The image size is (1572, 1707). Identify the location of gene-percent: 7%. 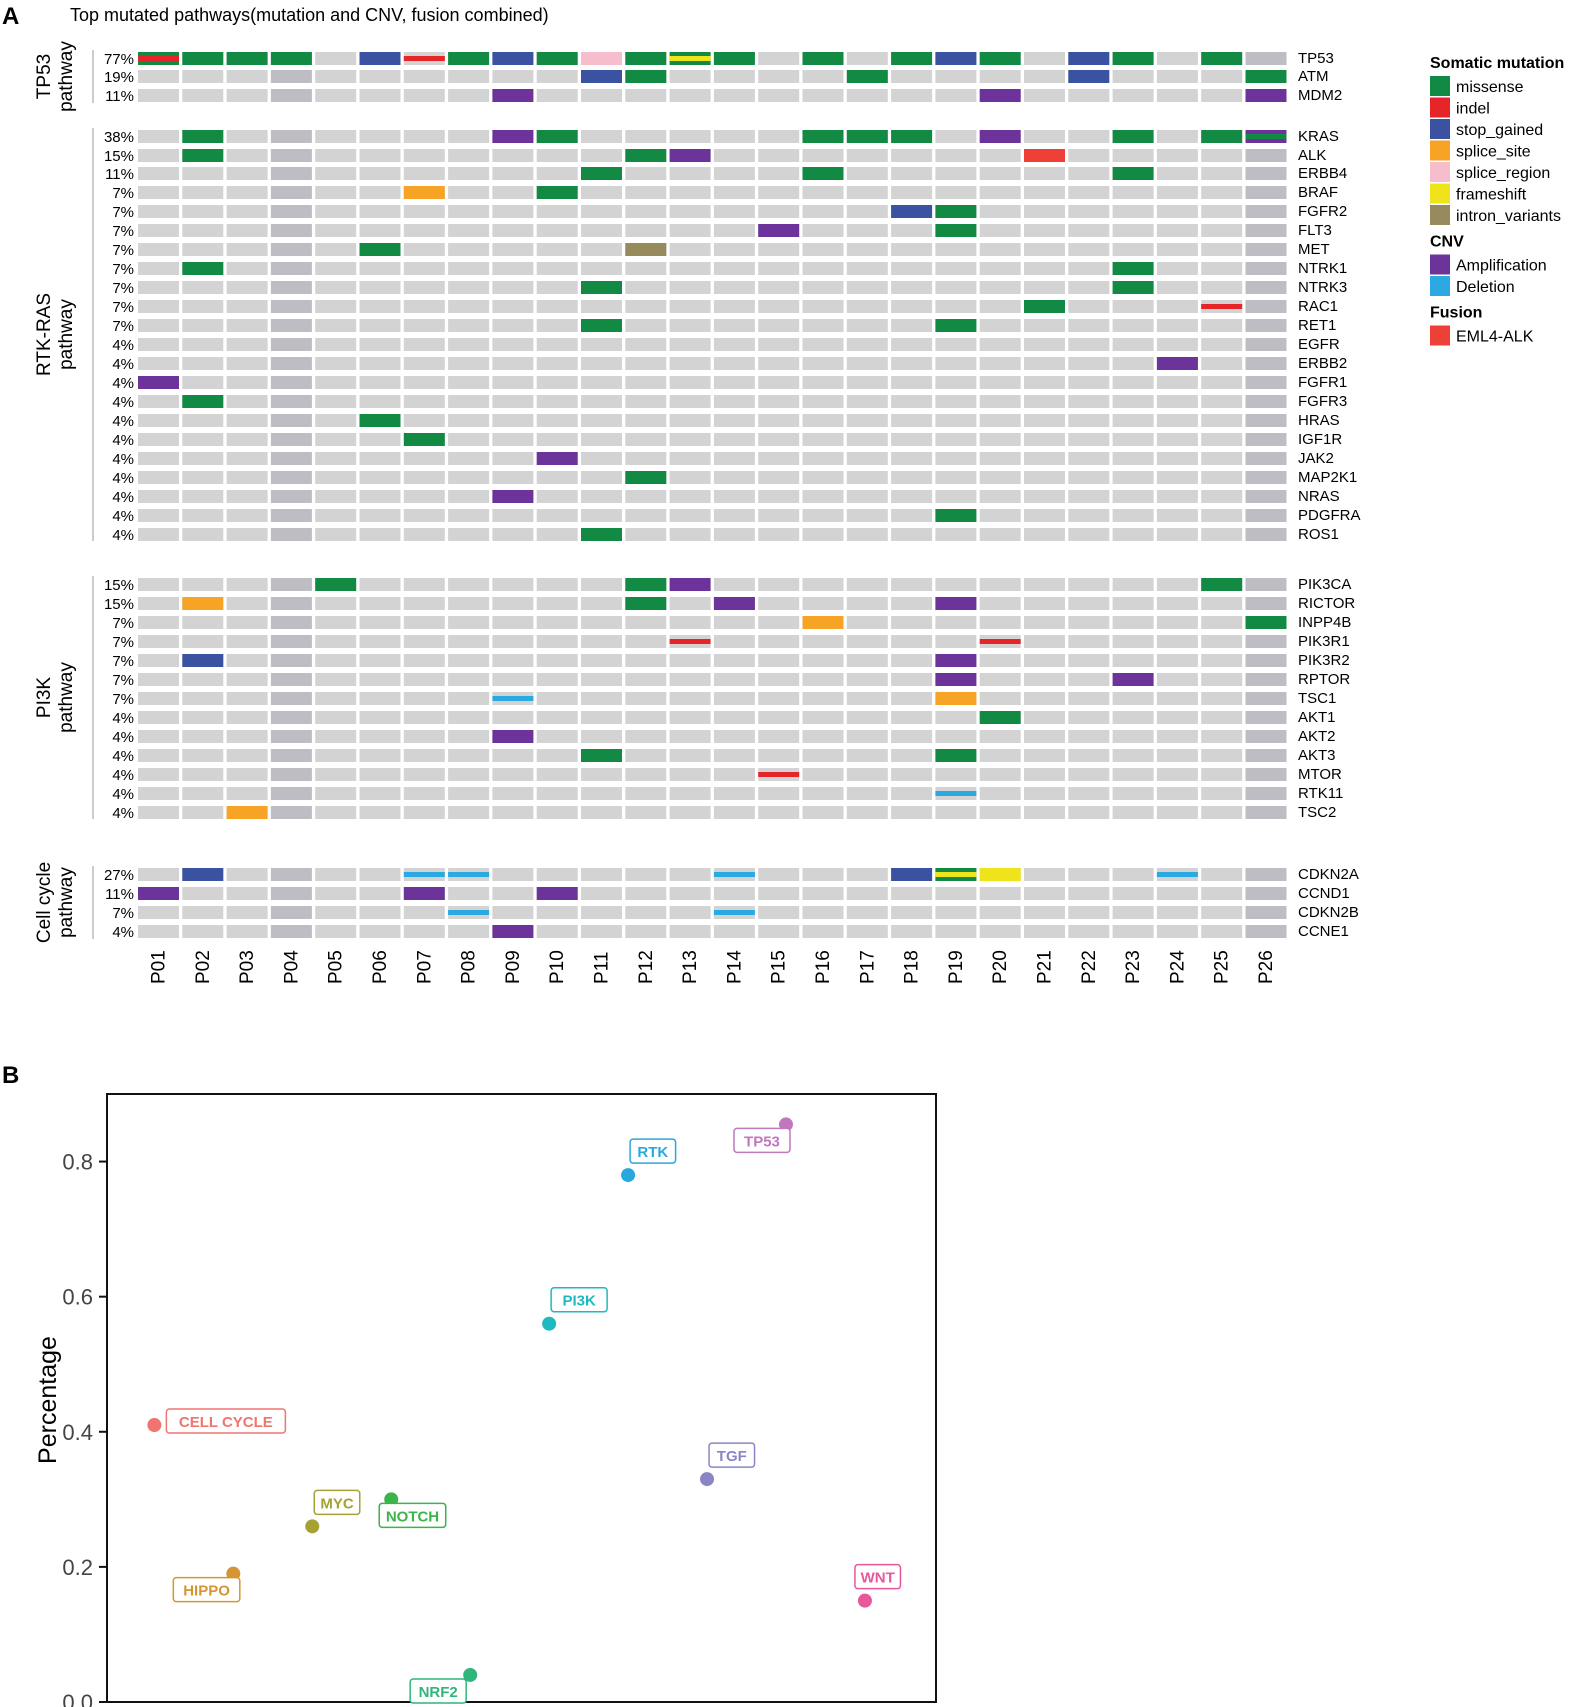
(123, 307).